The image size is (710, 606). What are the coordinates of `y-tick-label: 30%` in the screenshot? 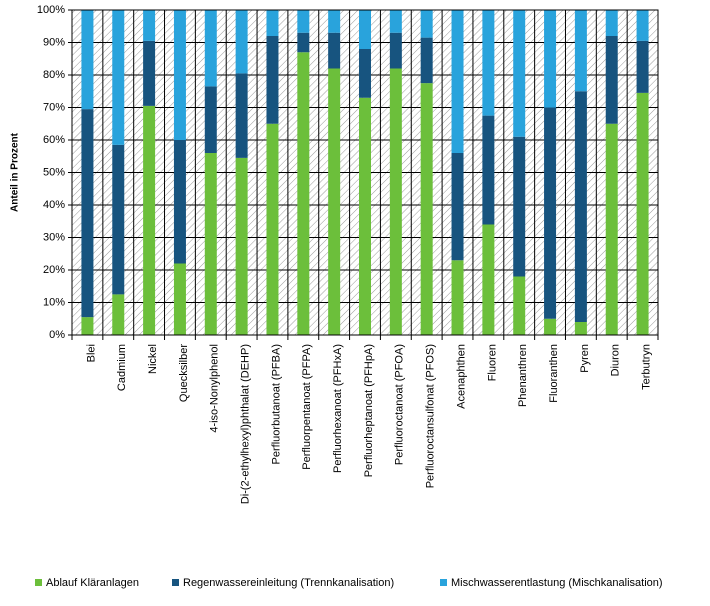 It's located at (54, 237).